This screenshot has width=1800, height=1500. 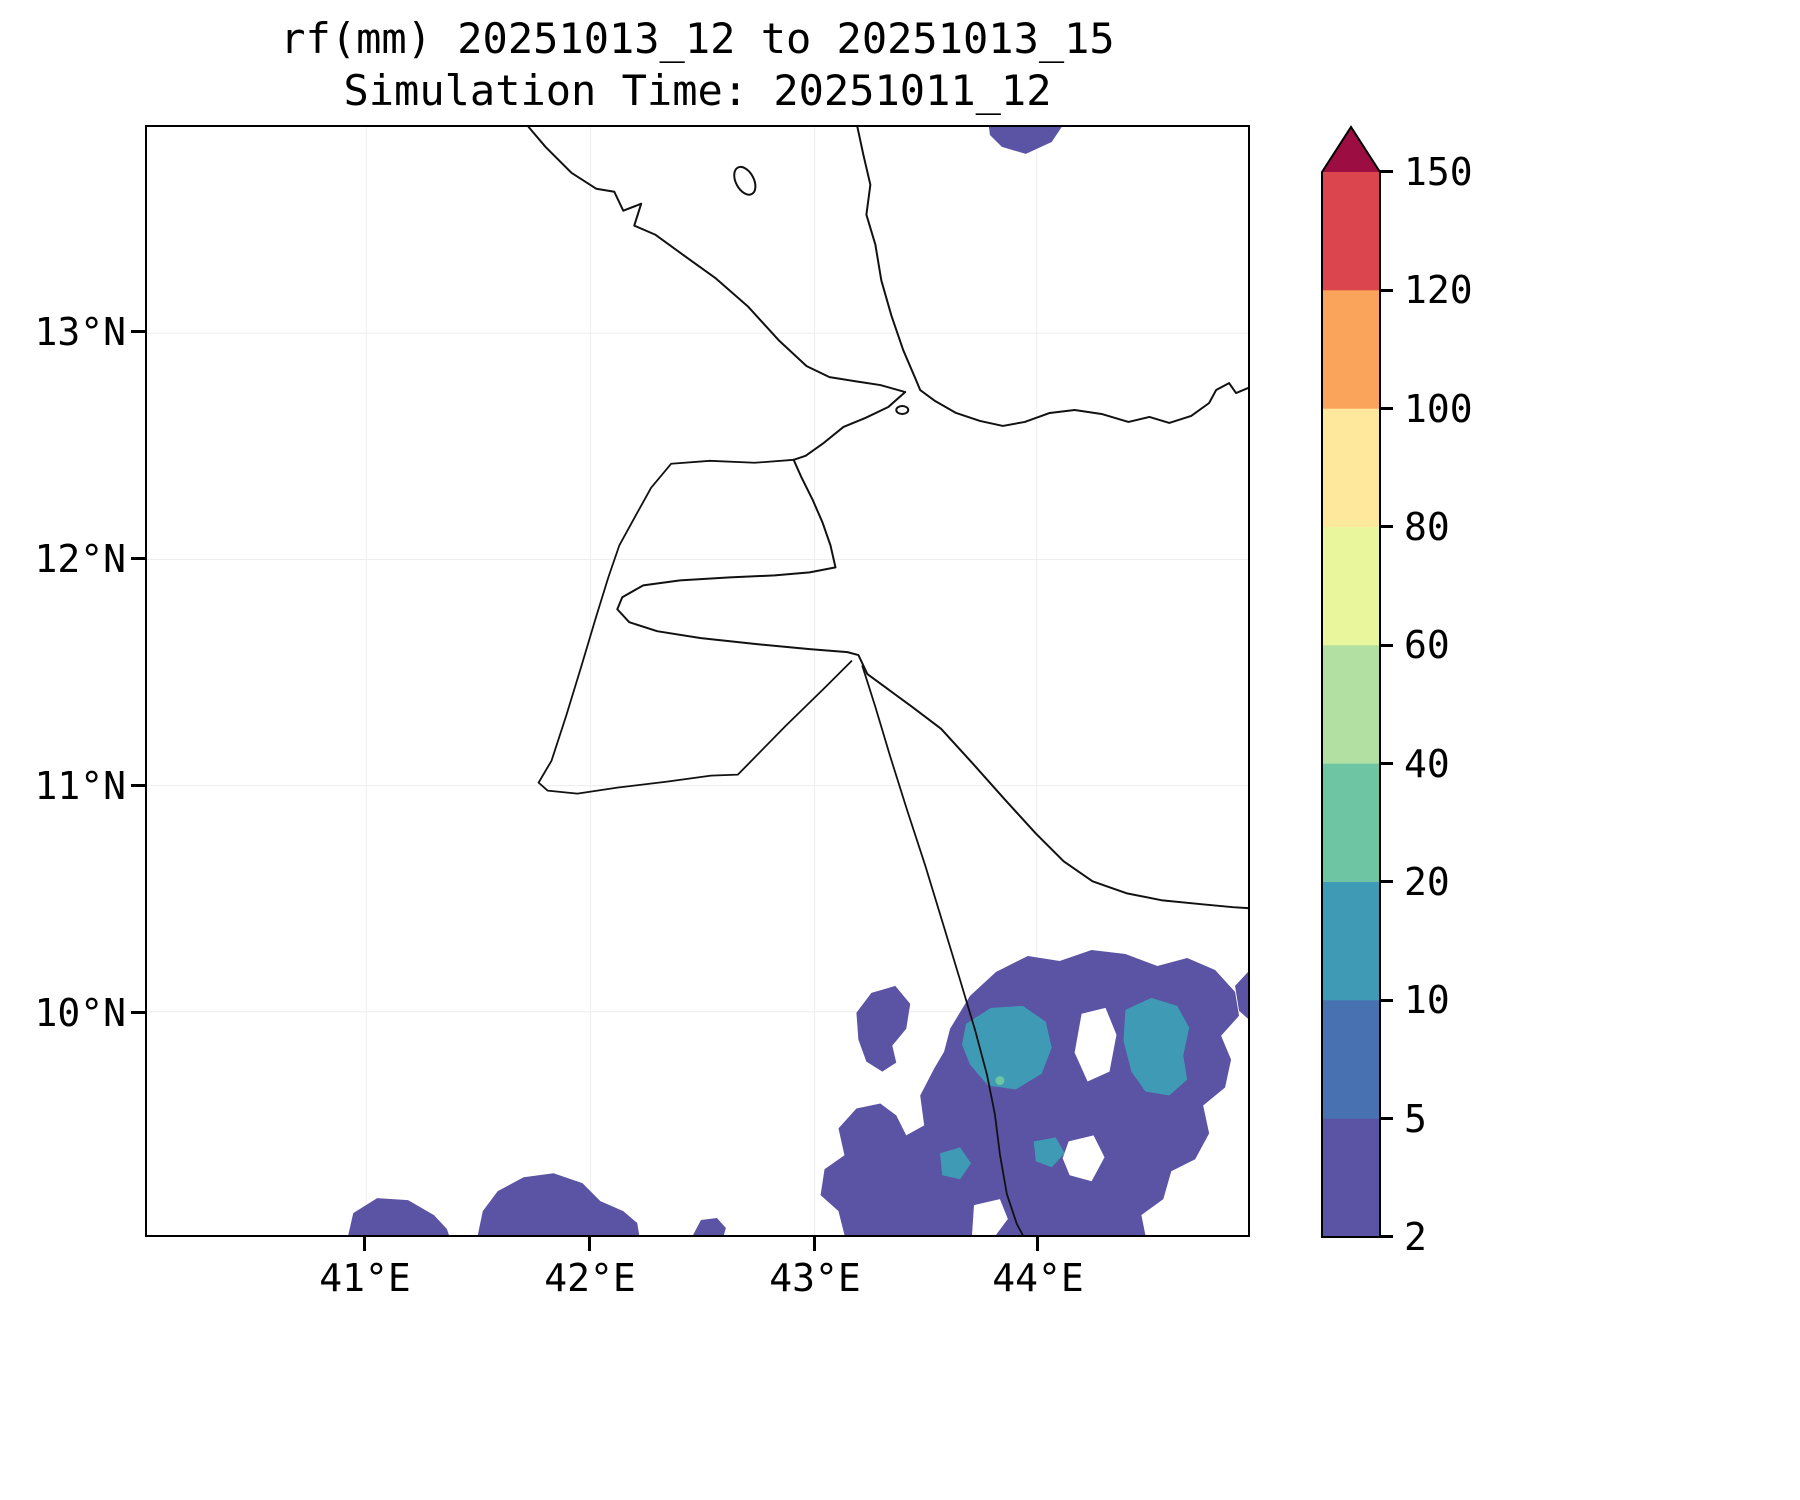 What do you see at coordinates (1351, 149) in the screenshot?
I see `colorbar-over-arrow` at bounding box center [1351, 149].